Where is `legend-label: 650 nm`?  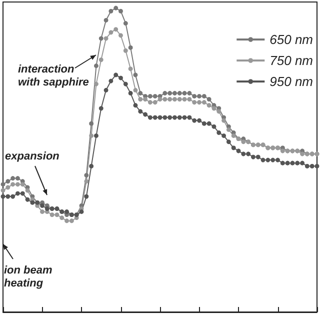 legend-label: 650 nm is located at coordinates (292, 39).